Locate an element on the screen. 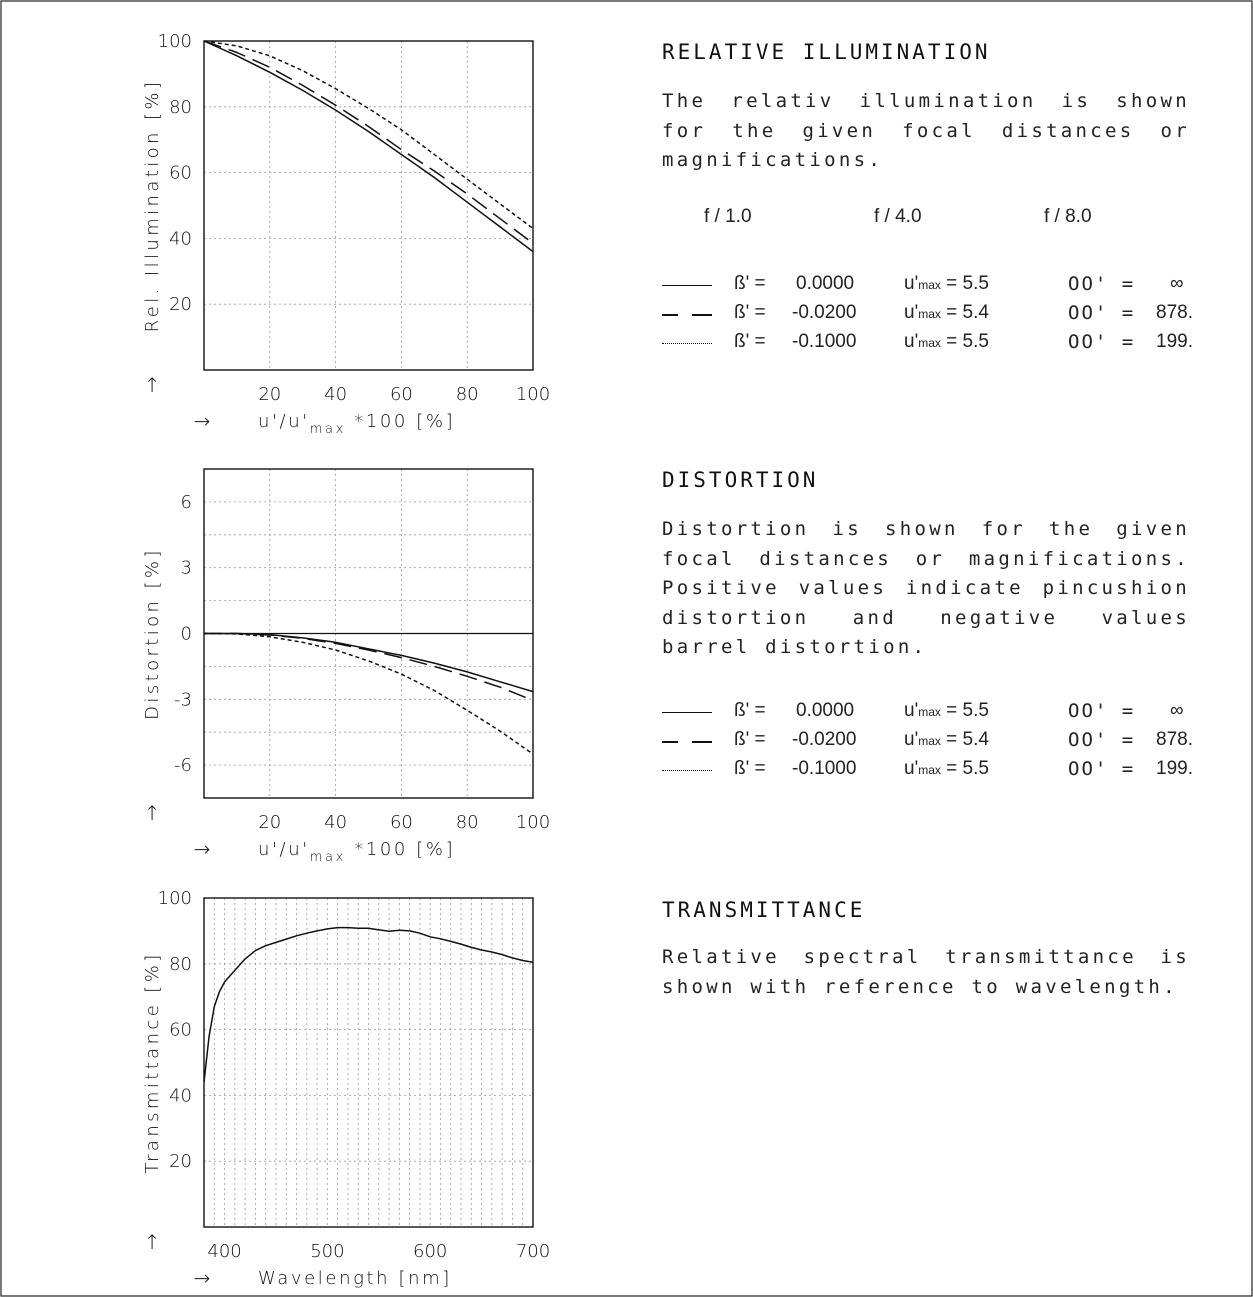 The width and height of the screenshot is (1253, 1297). y-axis-label: Rel. Illumination [%] is located at coordinates (152, 206).